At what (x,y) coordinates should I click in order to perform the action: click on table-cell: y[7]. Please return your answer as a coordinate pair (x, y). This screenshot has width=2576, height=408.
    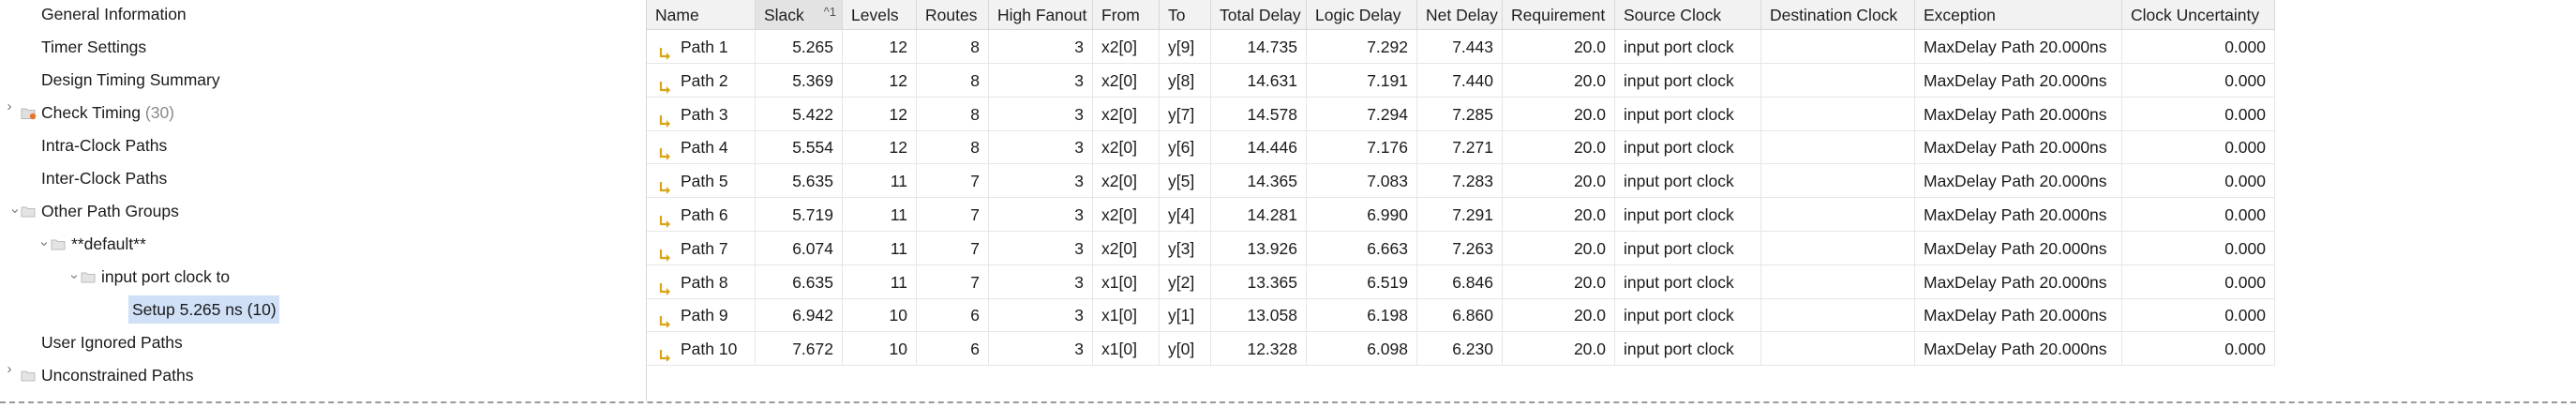
    Looking at the image, I should click on (1185, 114).